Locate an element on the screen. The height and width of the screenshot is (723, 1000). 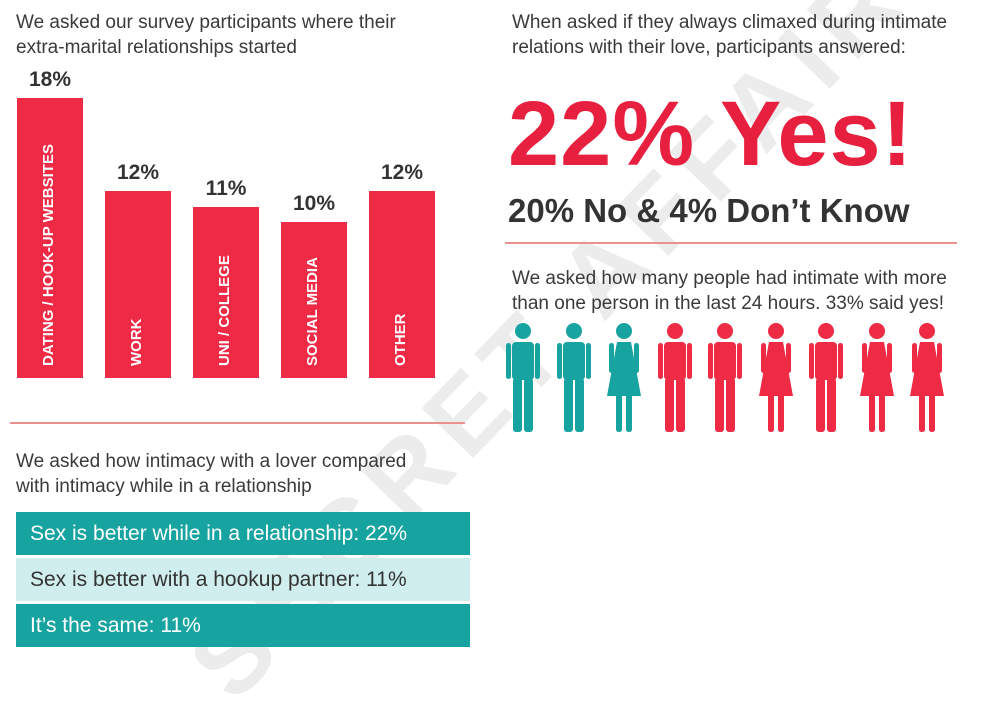
bar-intro-line2: extra-marital relationships started is located at coordinates (156, 47).